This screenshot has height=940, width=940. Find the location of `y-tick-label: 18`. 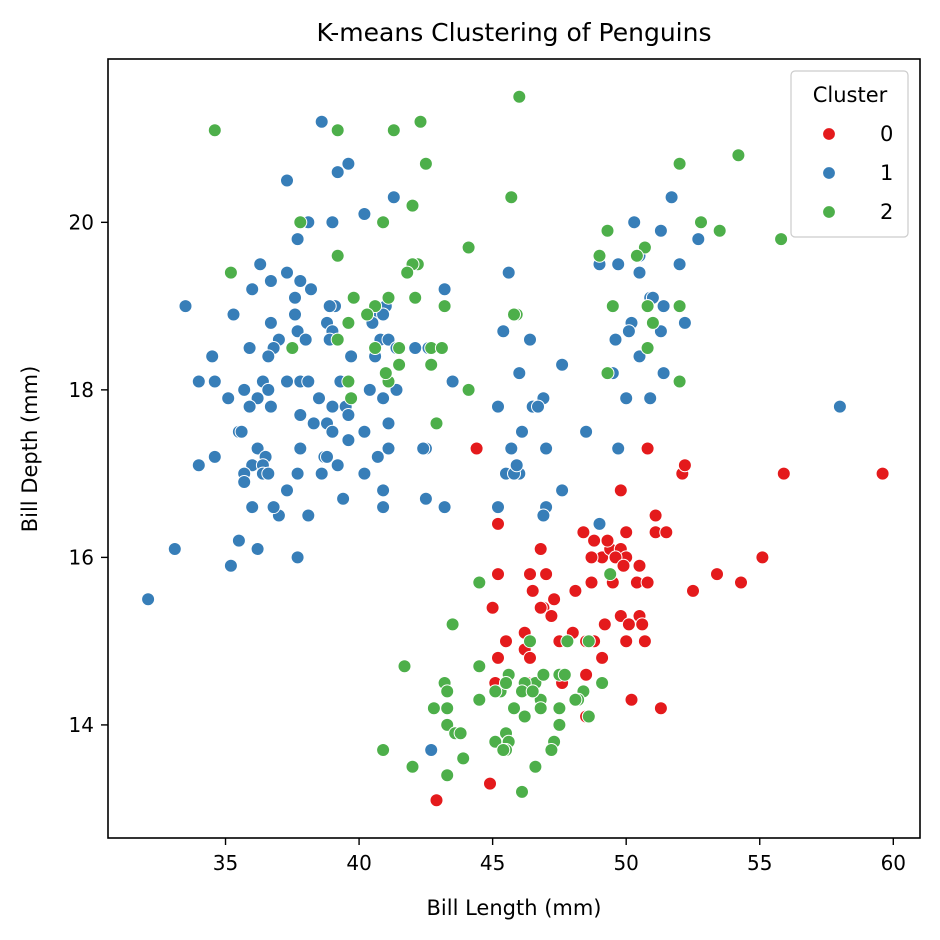

y-tick-label: 18 is located at coordinates (81, 390).